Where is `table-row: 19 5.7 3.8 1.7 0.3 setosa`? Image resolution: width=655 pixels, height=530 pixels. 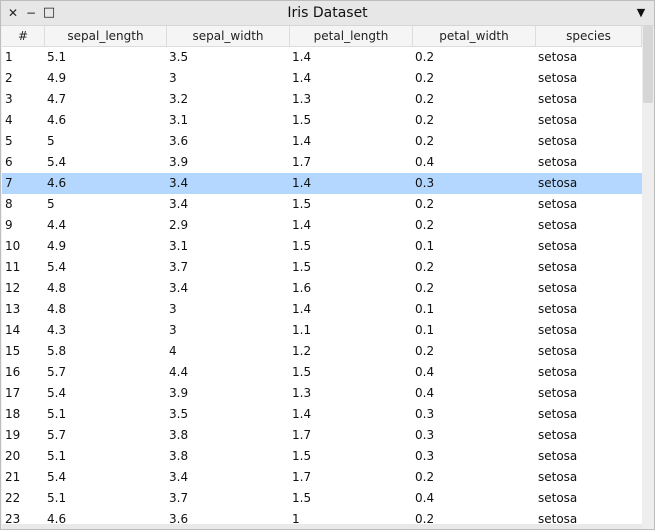 table-row: 19 5.7 3.8 1.7 0.3 setosa is located at coordinates (322, 435).